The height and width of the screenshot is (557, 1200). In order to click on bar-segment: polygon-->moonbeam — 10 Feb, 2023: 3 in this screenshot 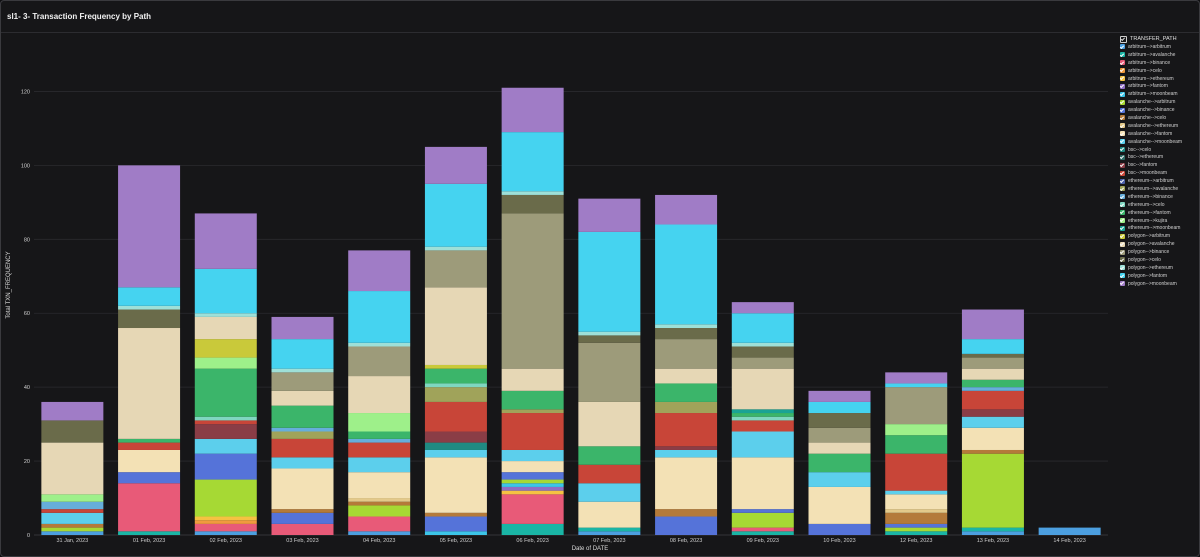, I will do `click(839, 396)`.